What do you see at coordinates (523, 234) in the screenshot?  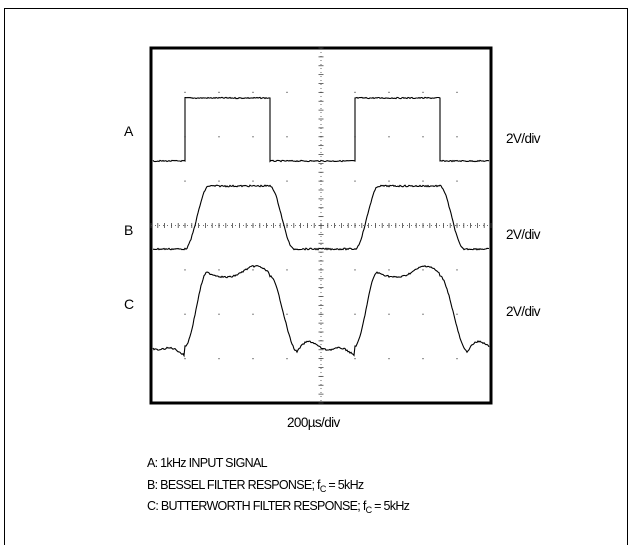 I see `scale-label-b: 2V/div` at bounding box center [523, 234].